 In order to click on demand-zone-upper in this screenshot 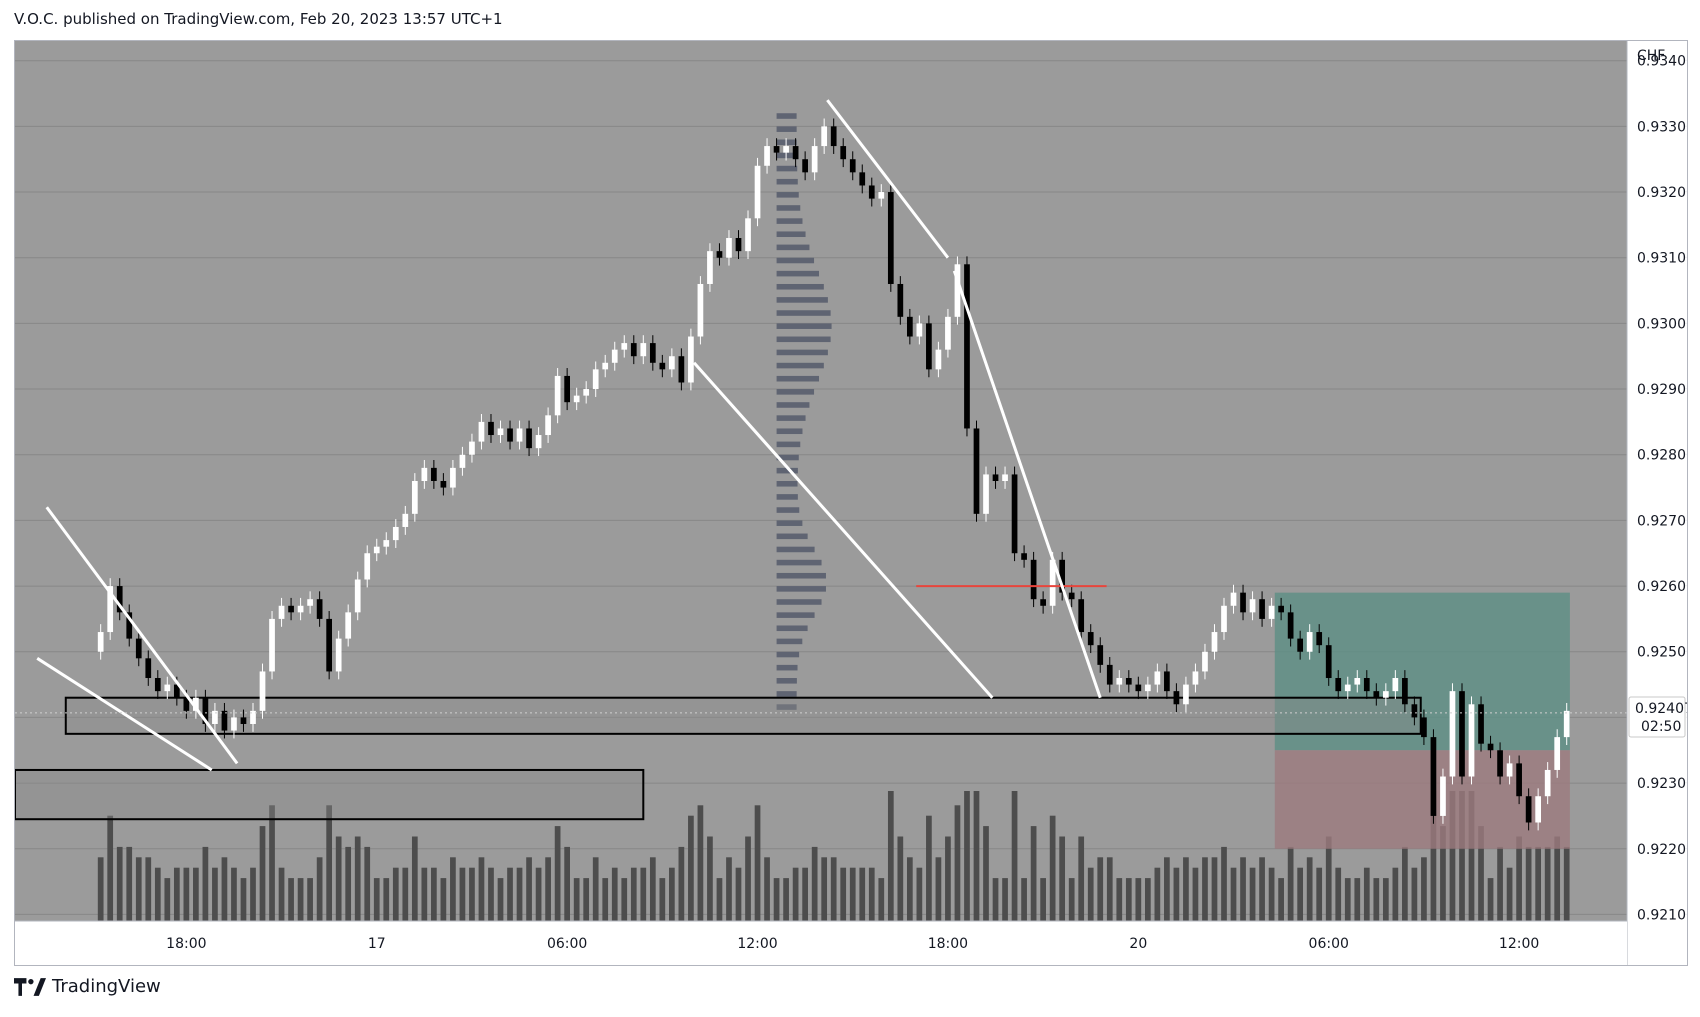, I will do `click(743, 715)`.